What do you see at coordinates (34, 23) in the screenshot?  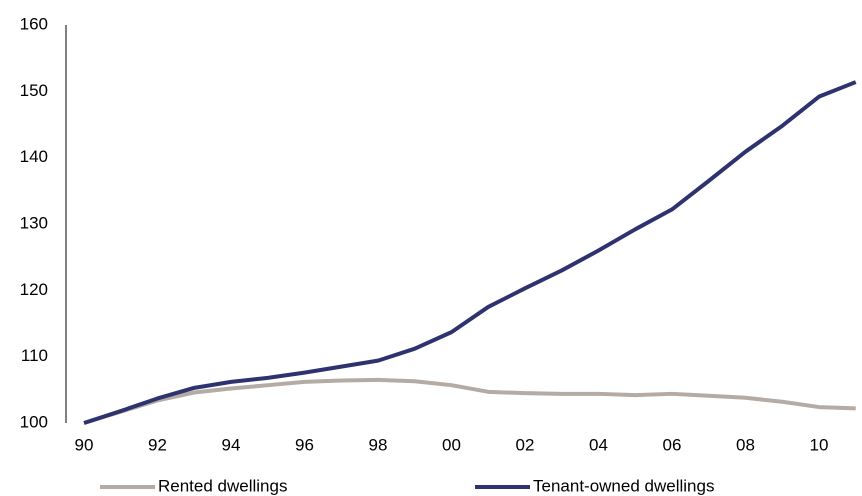 I see `y-tick-label: 160` at bounding box center [34, 23].